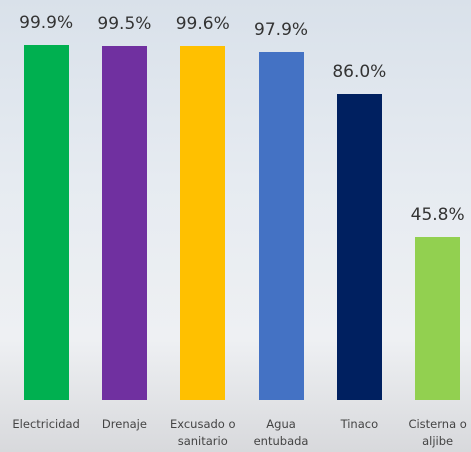  I want to click on value-label: 45.8%, so click(437, 215).